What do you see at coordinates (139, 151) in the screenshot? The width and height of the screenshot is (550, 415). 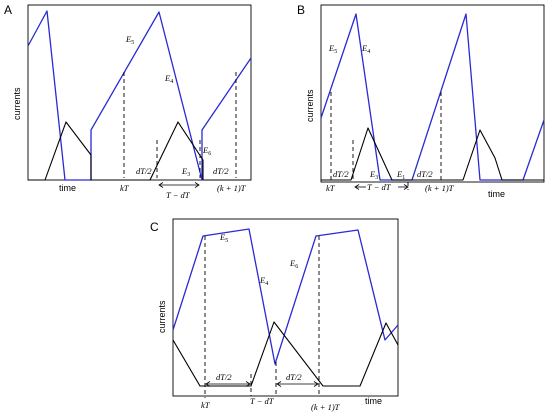 I see `panel-a-black-curve` at bounding box center [139, 151].